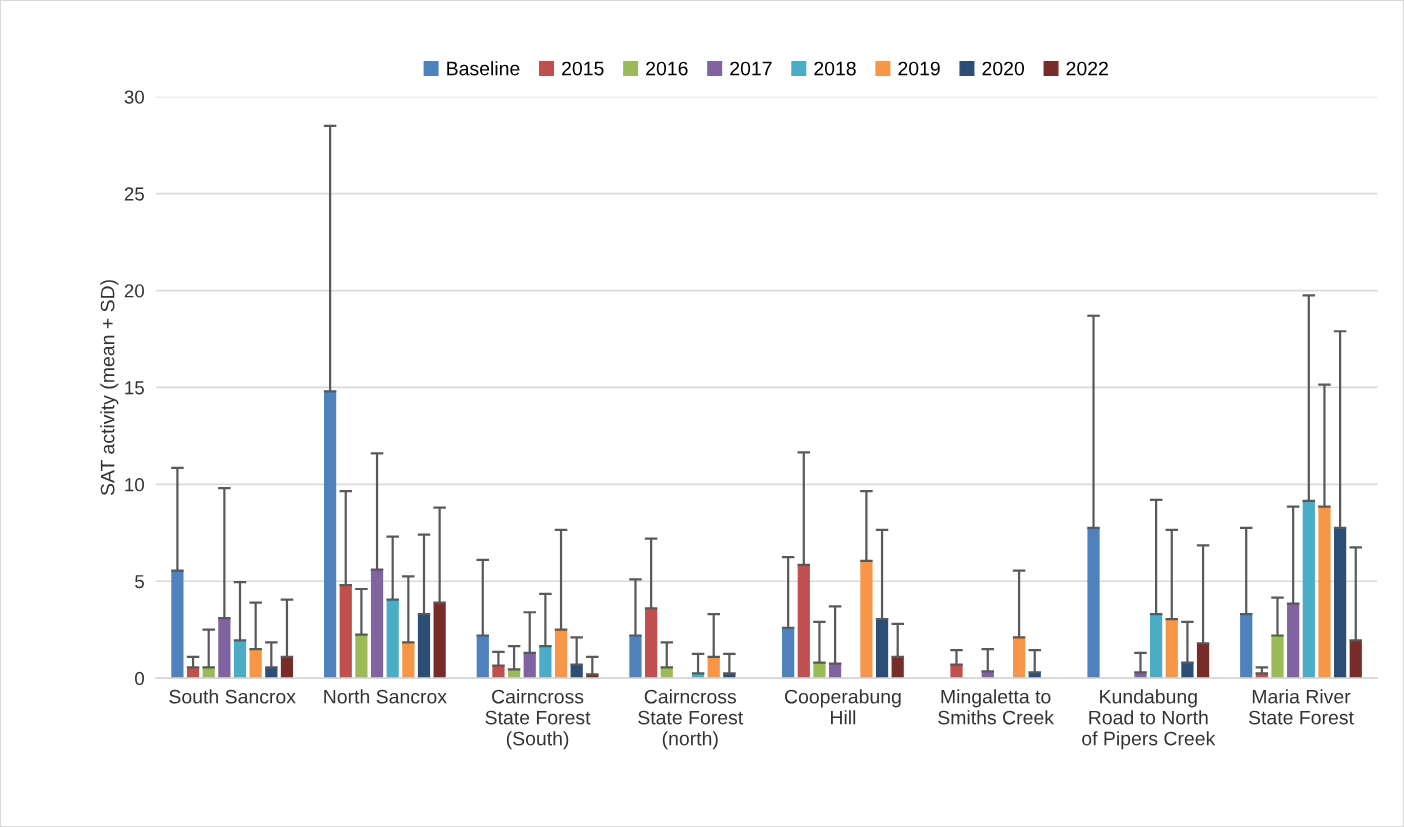  What do you see at coordinates (667, 68) in the screenshot?
I see `legend-label: 2016` at bounding box center [667, 68].